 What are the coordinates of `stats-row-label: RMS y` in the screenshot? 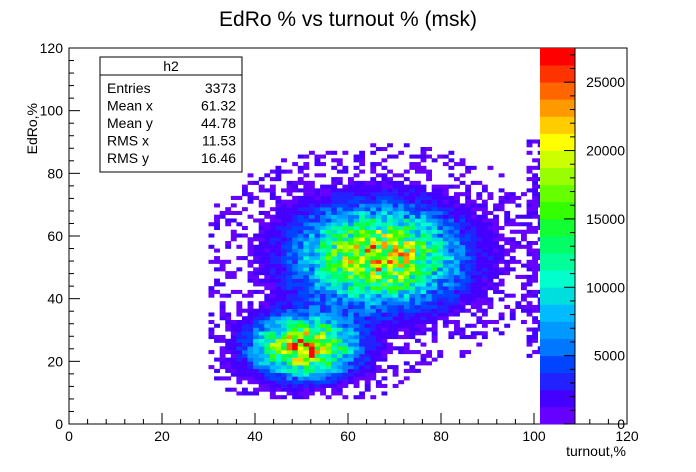 It's located at (128, 158).